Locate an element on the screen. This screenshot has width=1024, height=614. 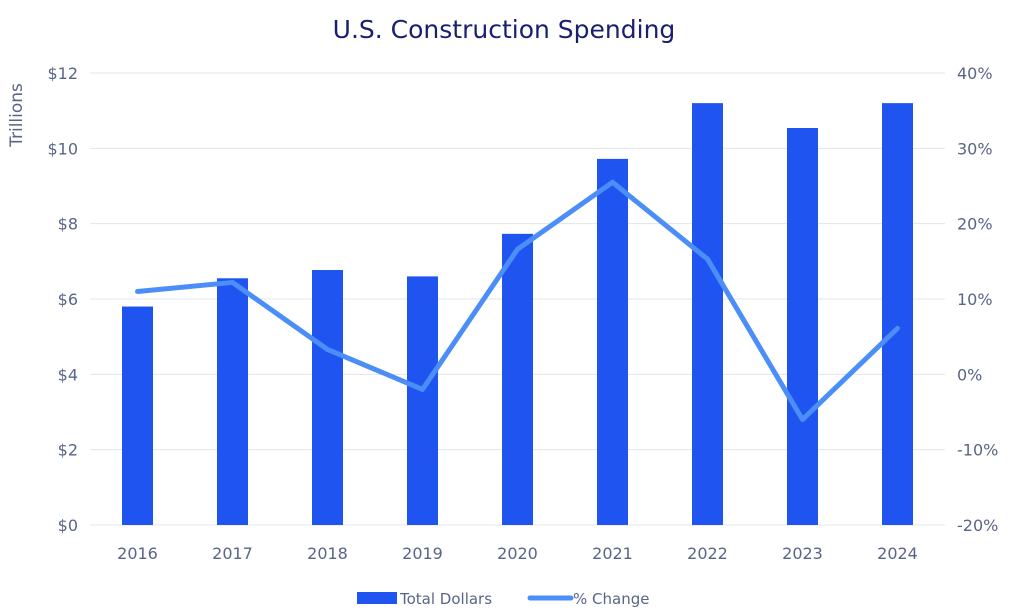
x-tick-label: 2023 is located at coordinates (802, 553).